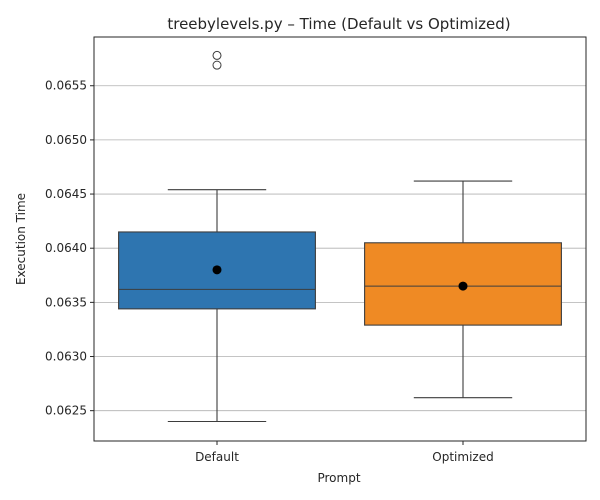 The image size is (600, 500). I want to click on box-optimized, so click(463, 289).